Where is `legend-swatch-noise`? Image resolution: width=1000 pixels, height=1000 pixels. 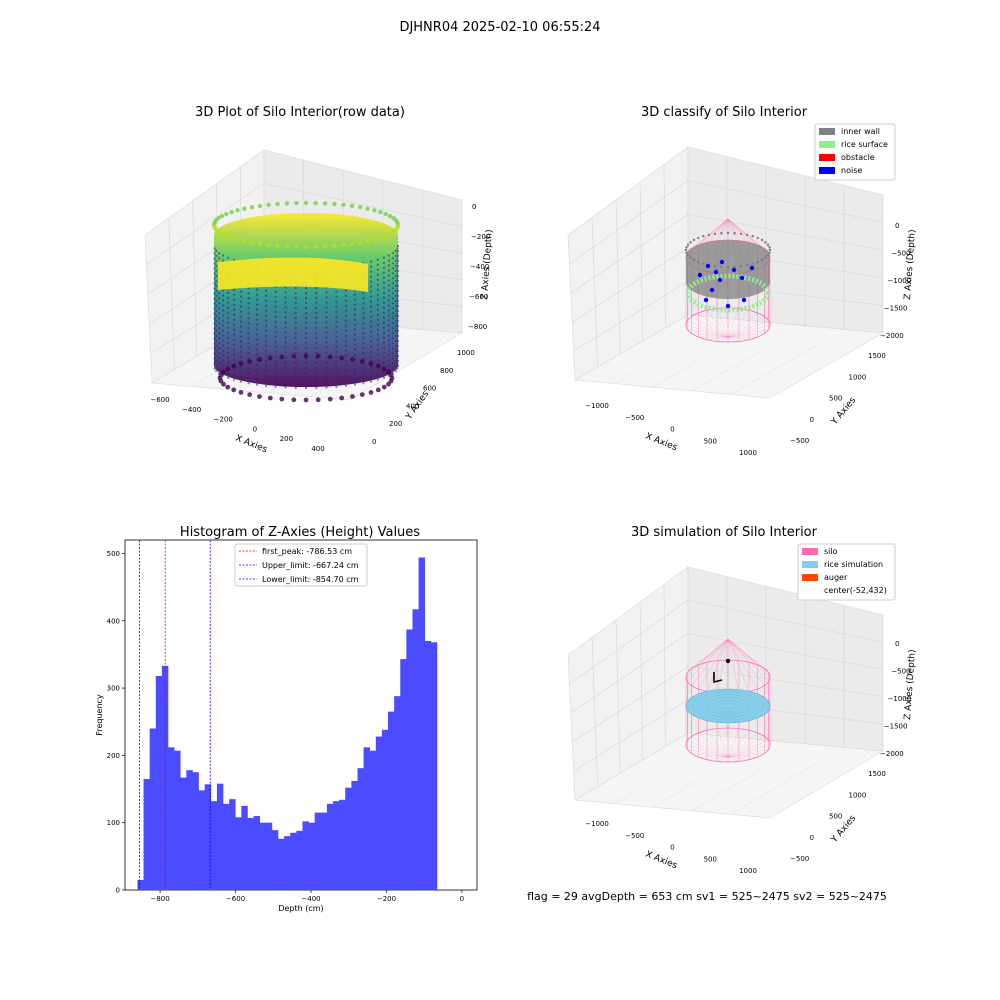 legend-swatch-noise is located at coordinates (827, 170).